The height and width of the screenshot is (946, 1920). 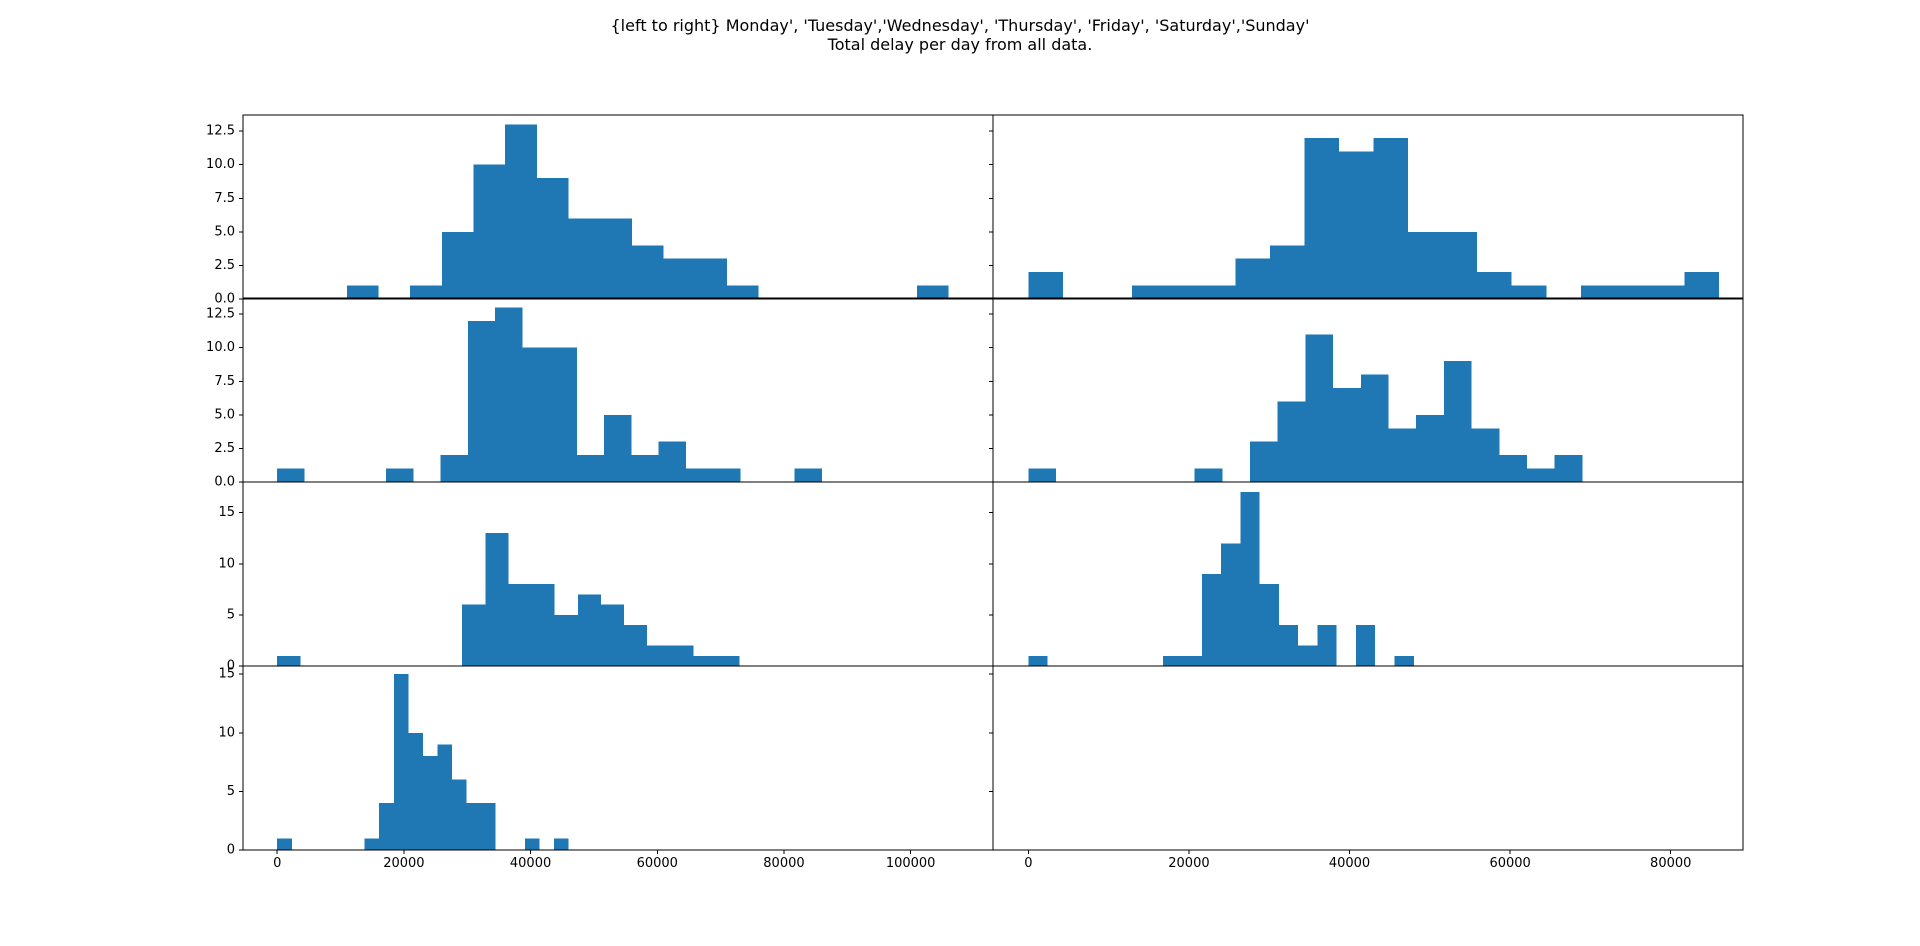 I want to click on y-tick-label: 10.0, so click(x=220, y=347).